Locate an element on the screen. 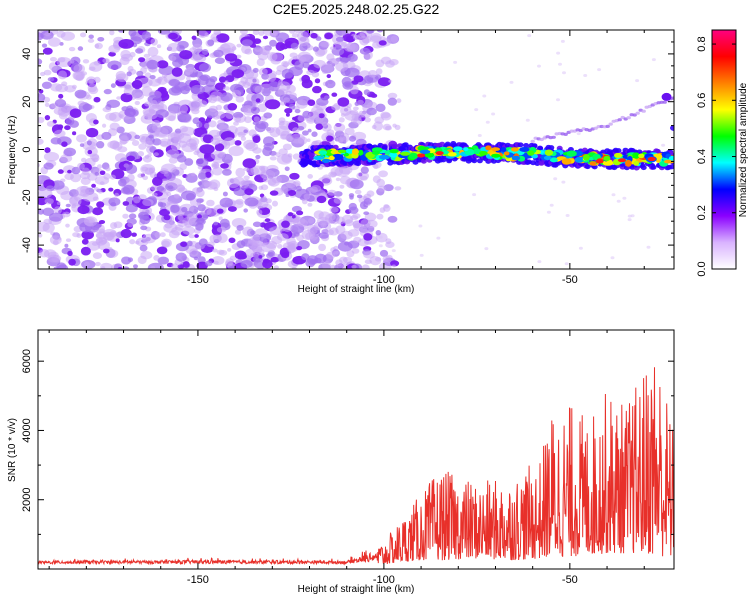 The image size is (750, 600). band-hotspot is located at coordinates (421, 155).